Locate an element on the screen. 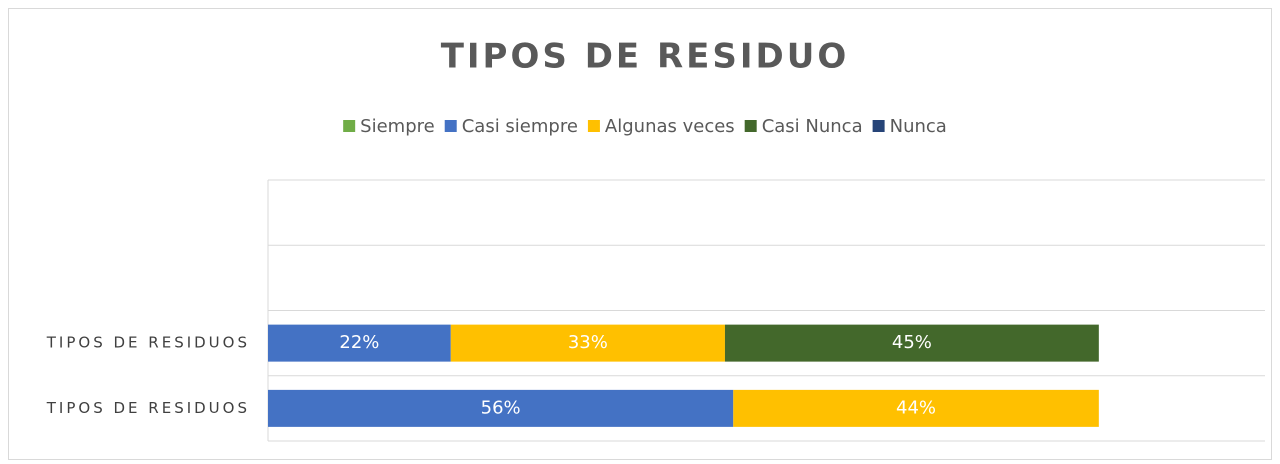 The width and height of the screenshot is (1280, 464). data-label: 33% is located at coordinates (588, 342).